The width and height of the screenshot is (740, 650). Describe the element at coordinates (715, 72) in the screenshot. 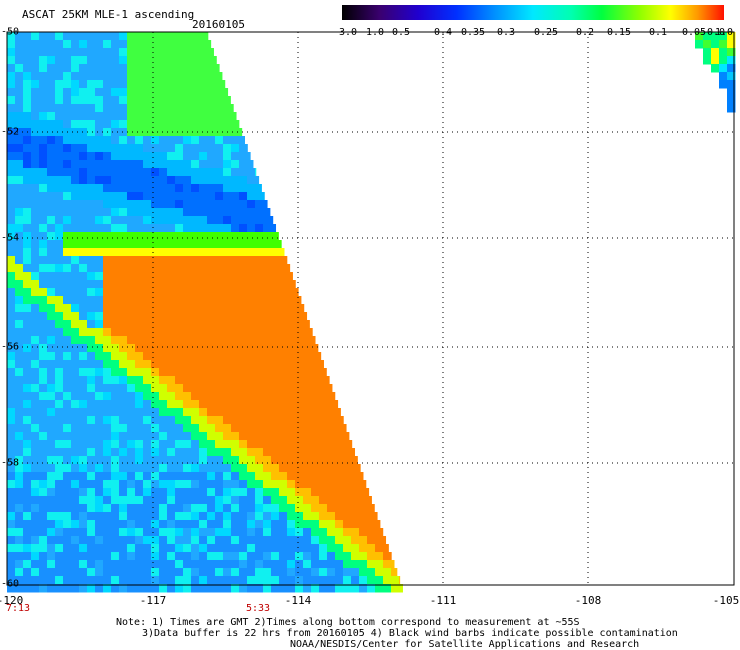

I see `wind-swath-corner-data` at that location.